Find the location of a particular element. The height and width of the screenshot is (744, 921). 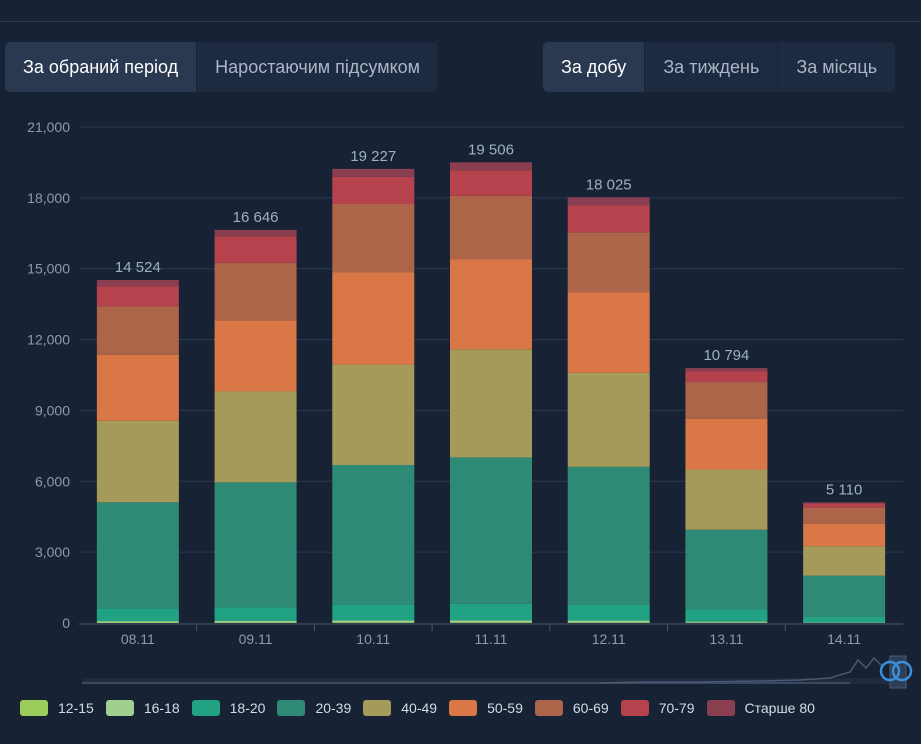

bar-total-label: 5 110 is located at coordinates (844, 489).